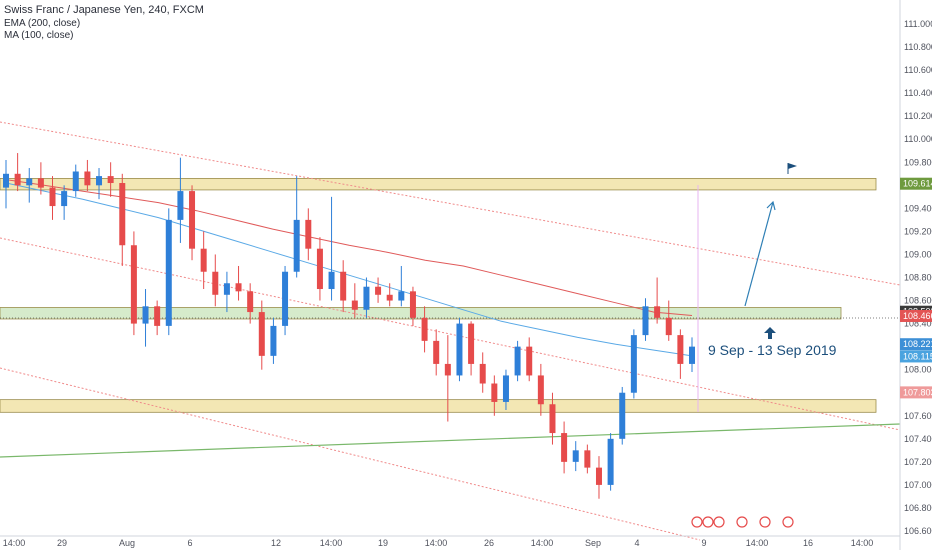  Describe the element at coordinates (918, 301) in the screenshot. I see `y-tick-label: 108.600` at that location.